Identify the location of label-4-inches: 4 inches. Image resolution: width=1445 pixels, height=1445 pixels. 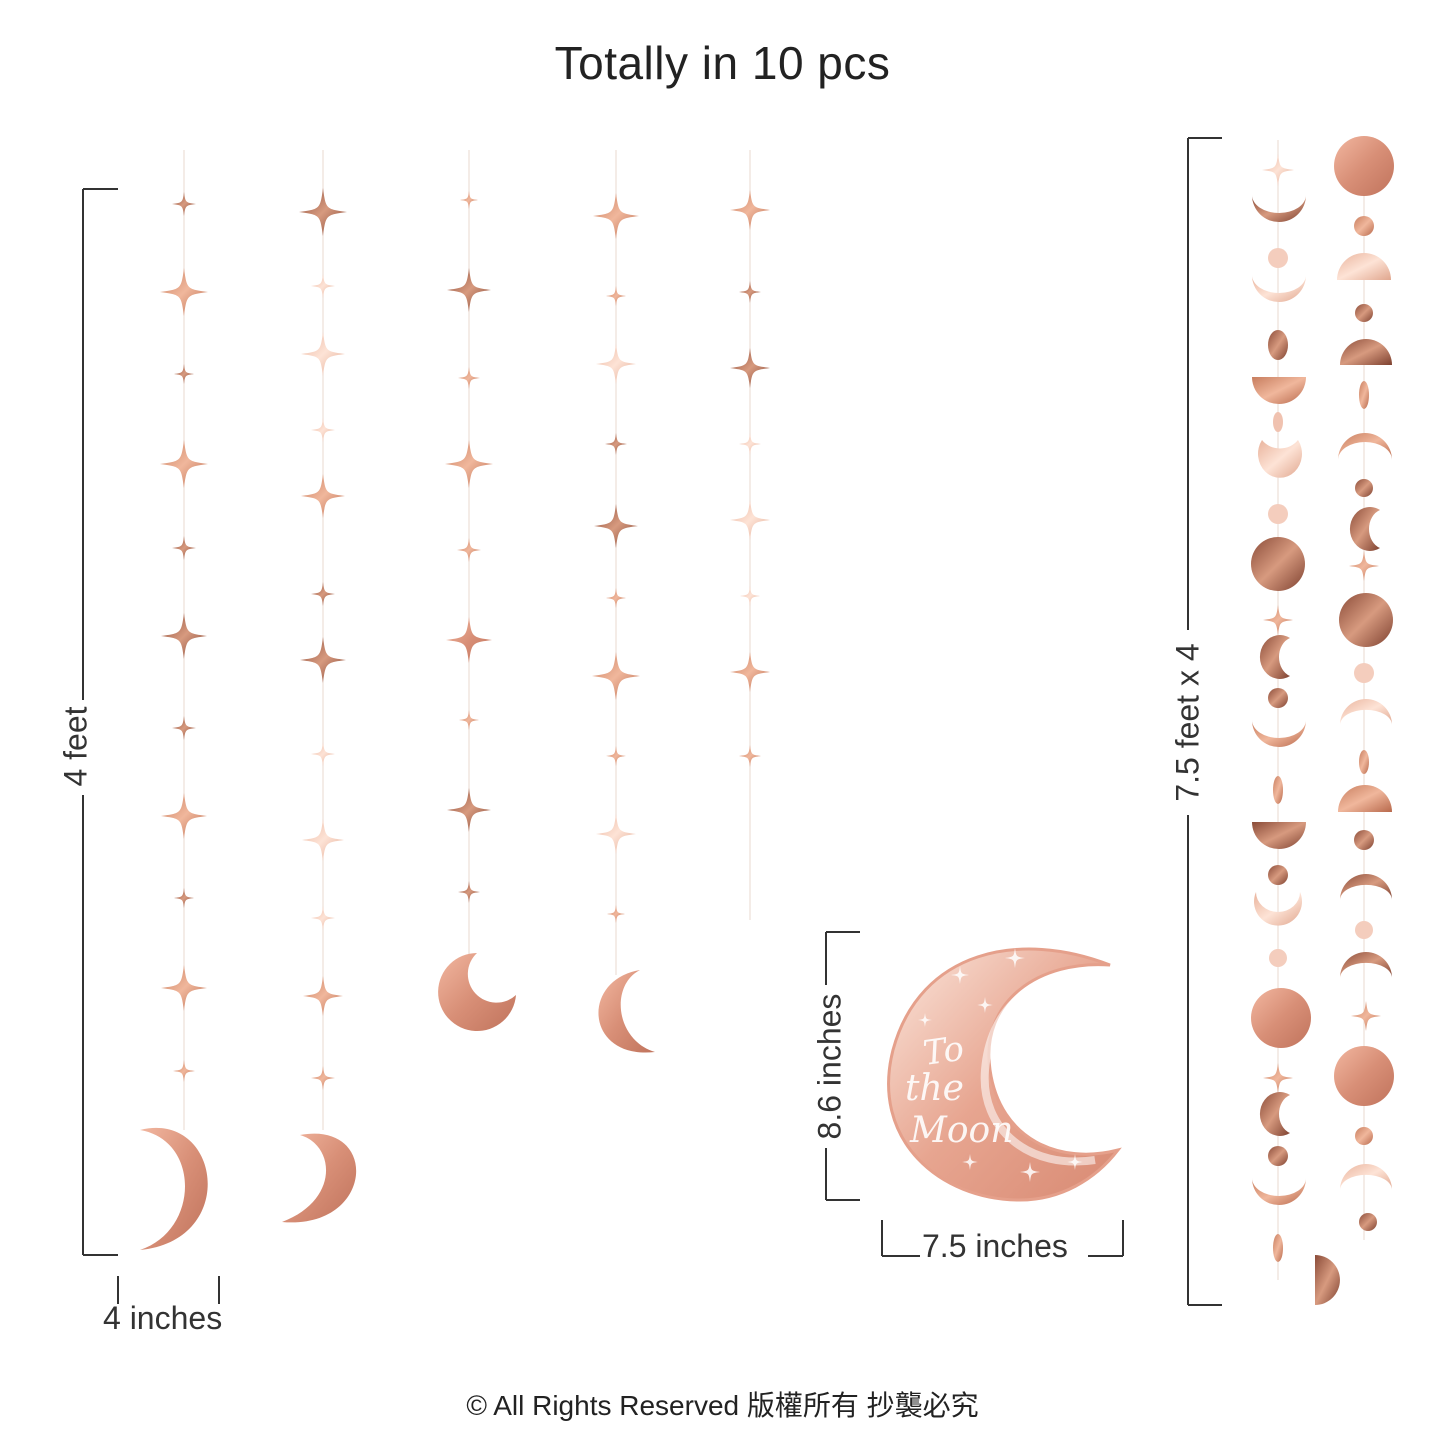
(163, 1318).